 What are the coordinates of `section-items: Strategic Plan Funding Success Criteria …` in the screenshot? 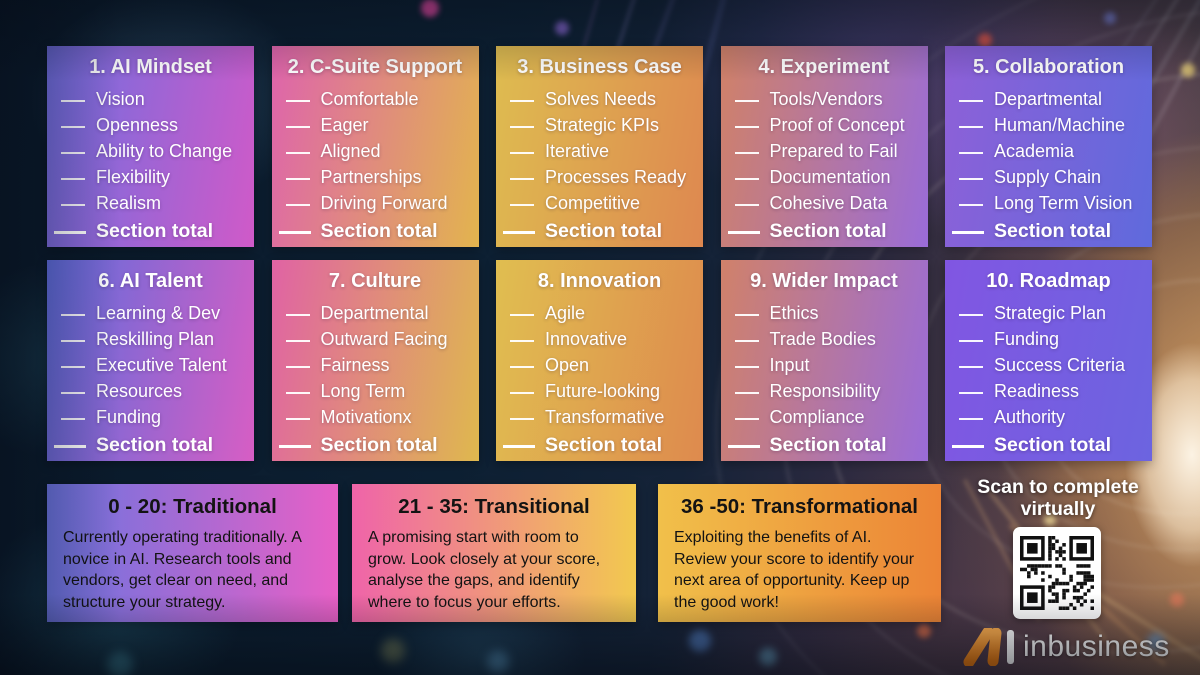 It's located at (1048, 365).